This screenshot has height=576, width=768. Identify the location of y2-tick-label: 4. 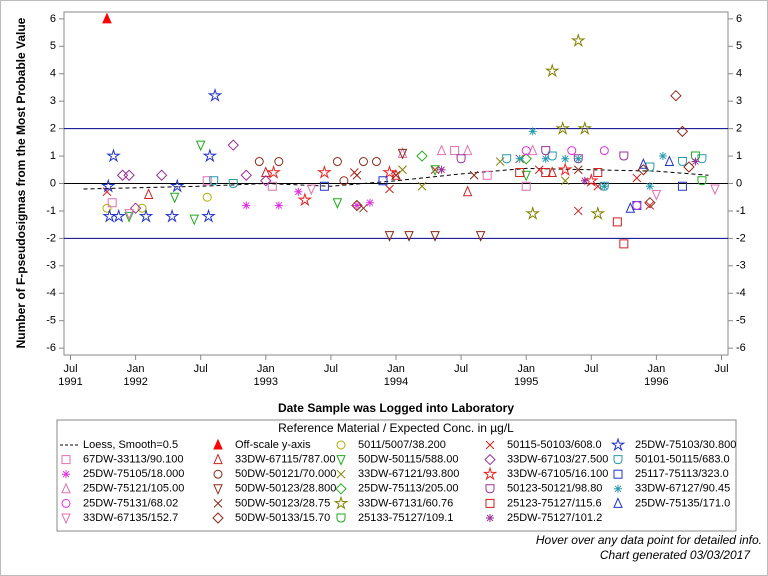
(739, 74).